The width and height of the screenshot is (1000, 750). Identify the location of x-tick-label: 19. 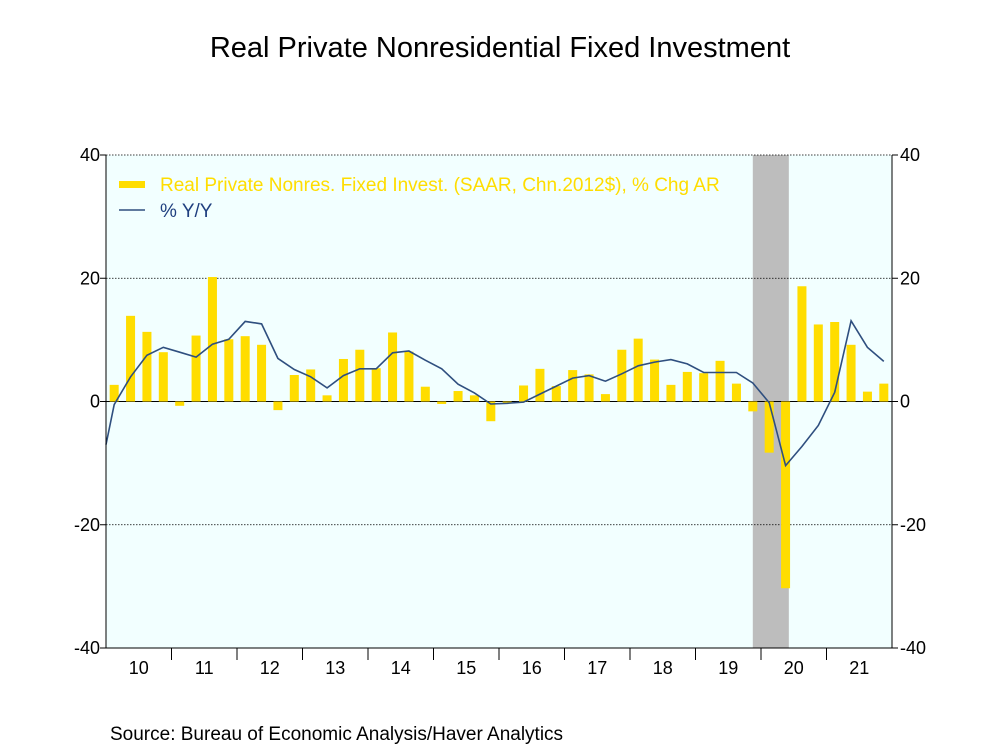
(728, 668).